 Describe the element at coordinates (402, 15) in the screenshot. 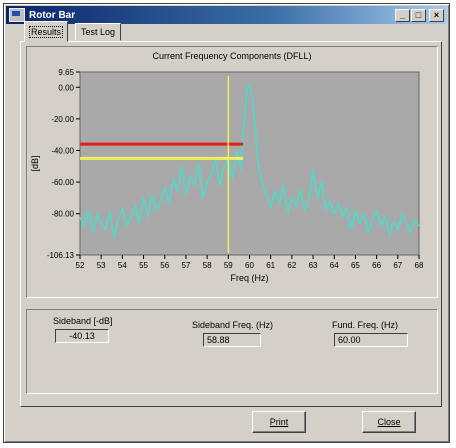

I see `minimize-button: _` at that location.